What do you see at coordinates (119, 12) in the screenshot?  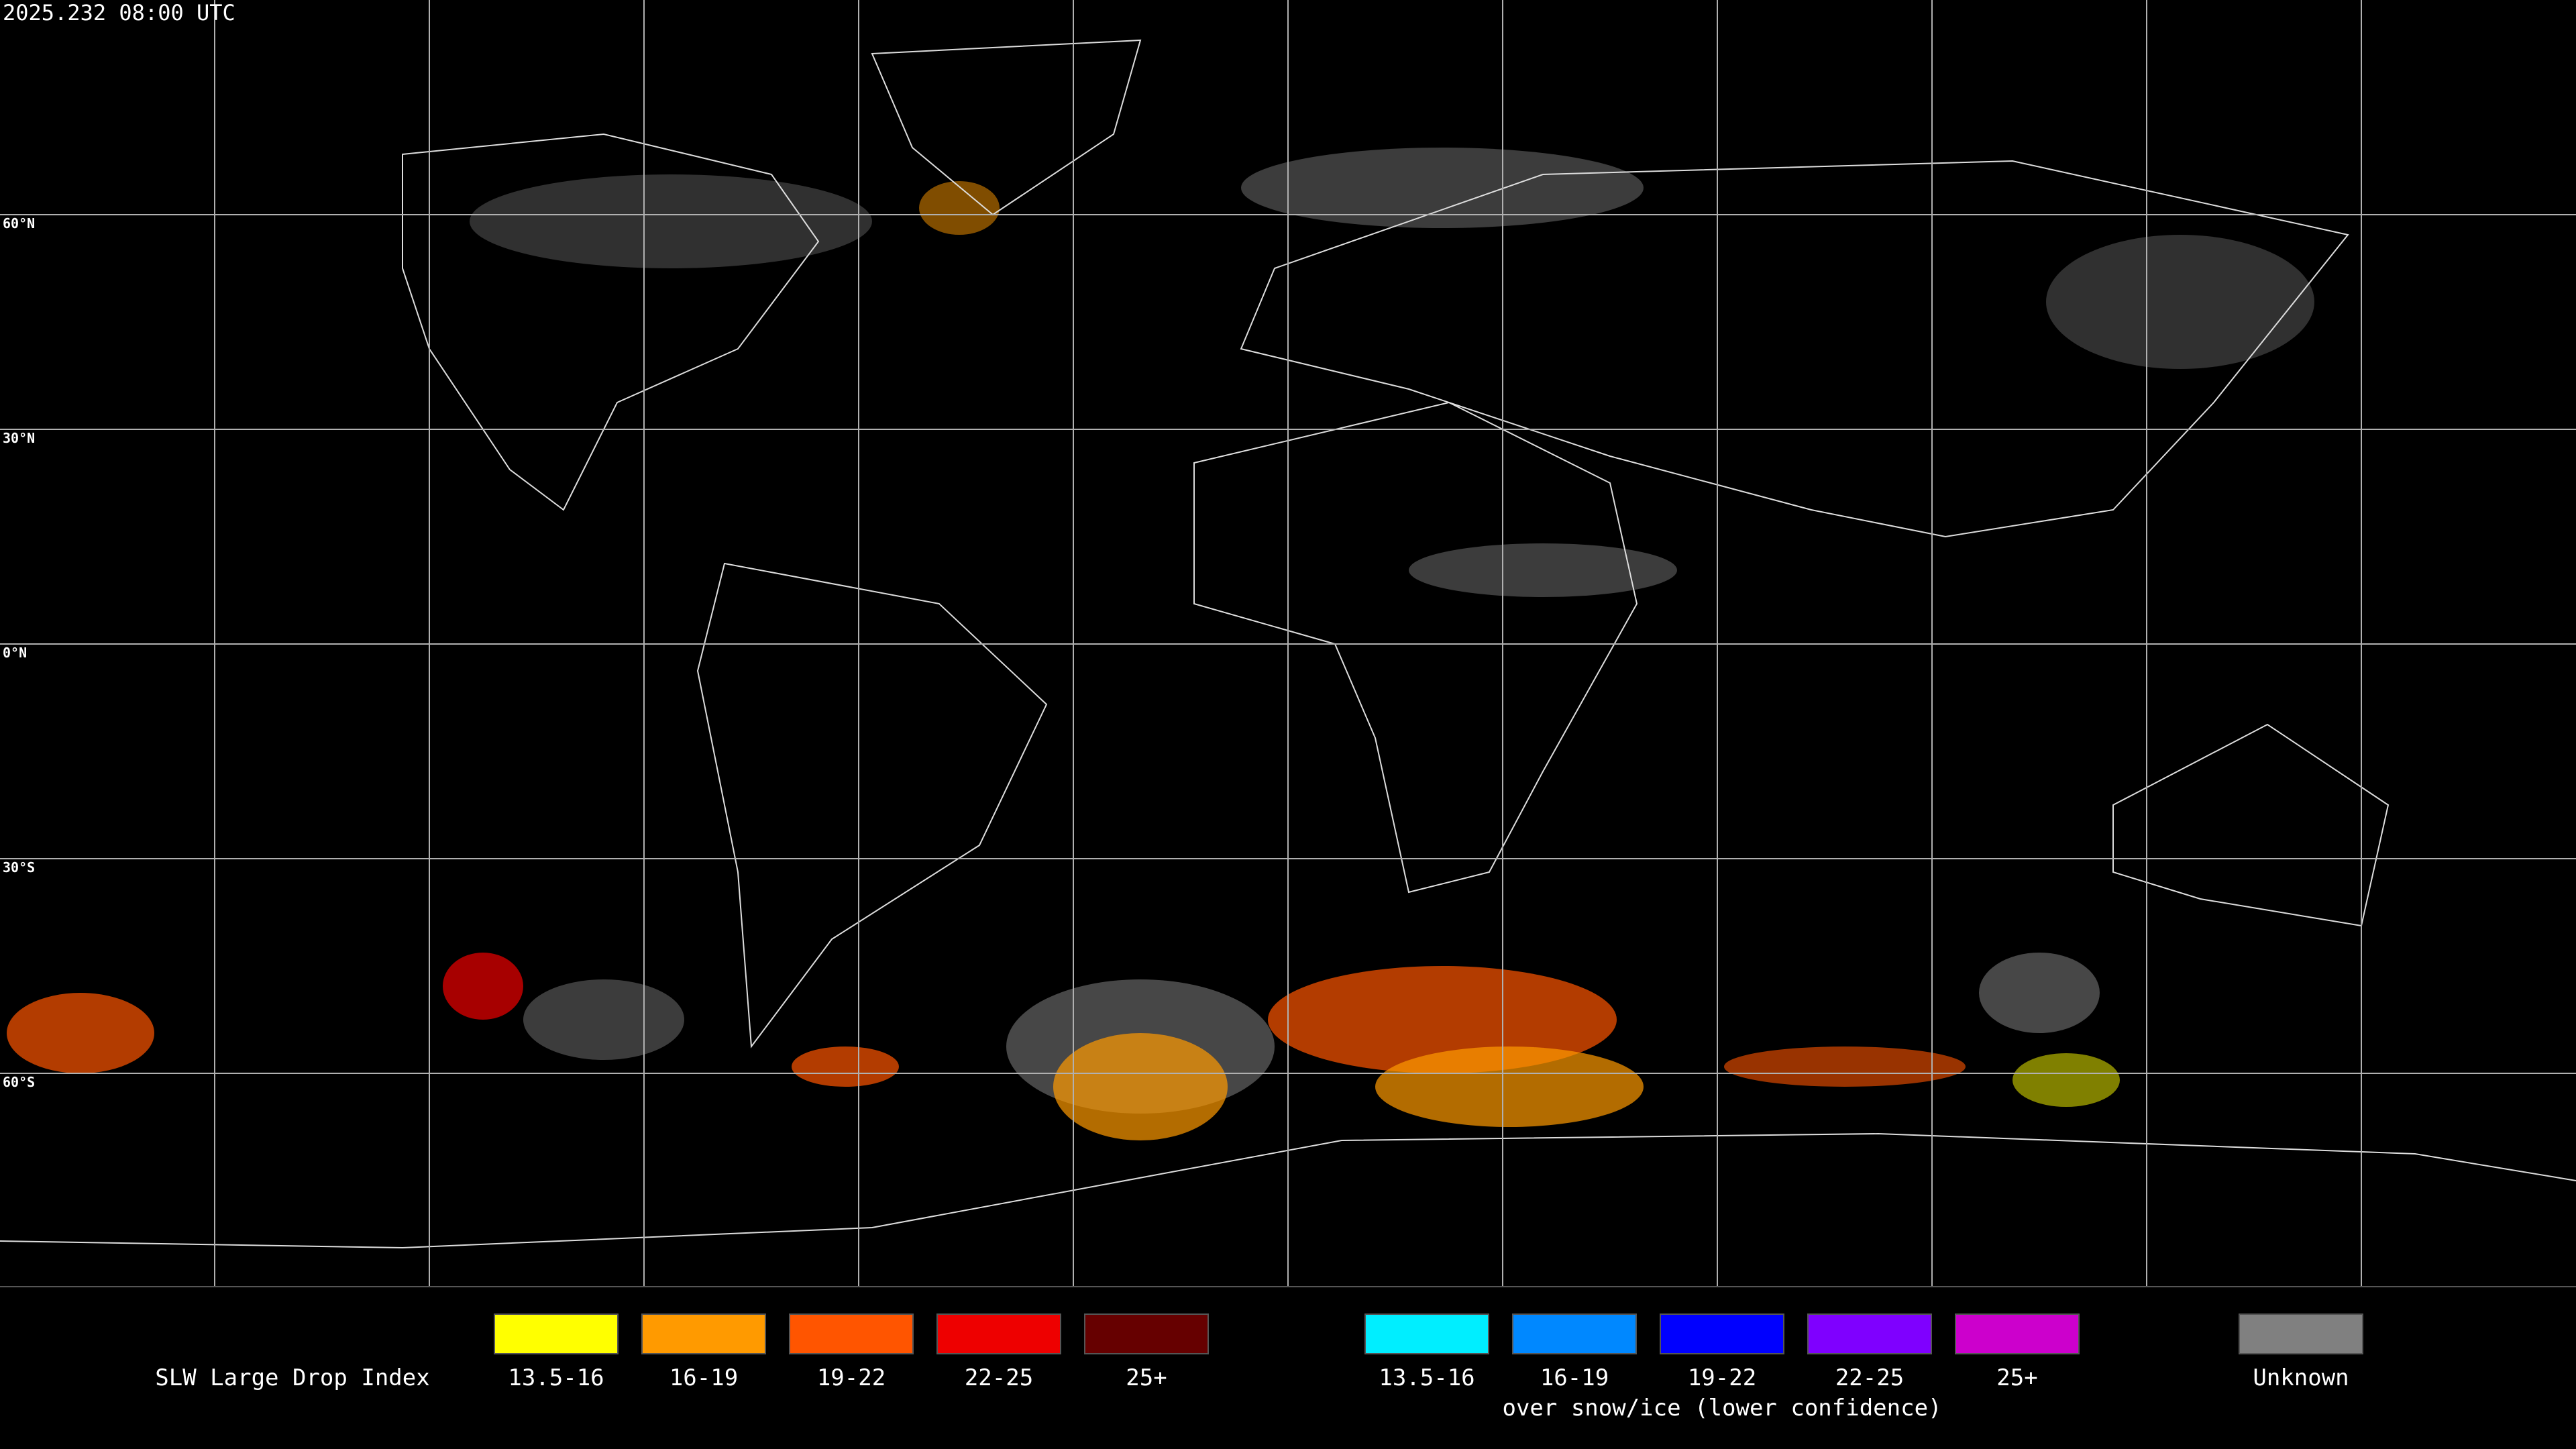 I see `timestamp: 2025.232 08:00 UTC` at bounding box center [119, 12].